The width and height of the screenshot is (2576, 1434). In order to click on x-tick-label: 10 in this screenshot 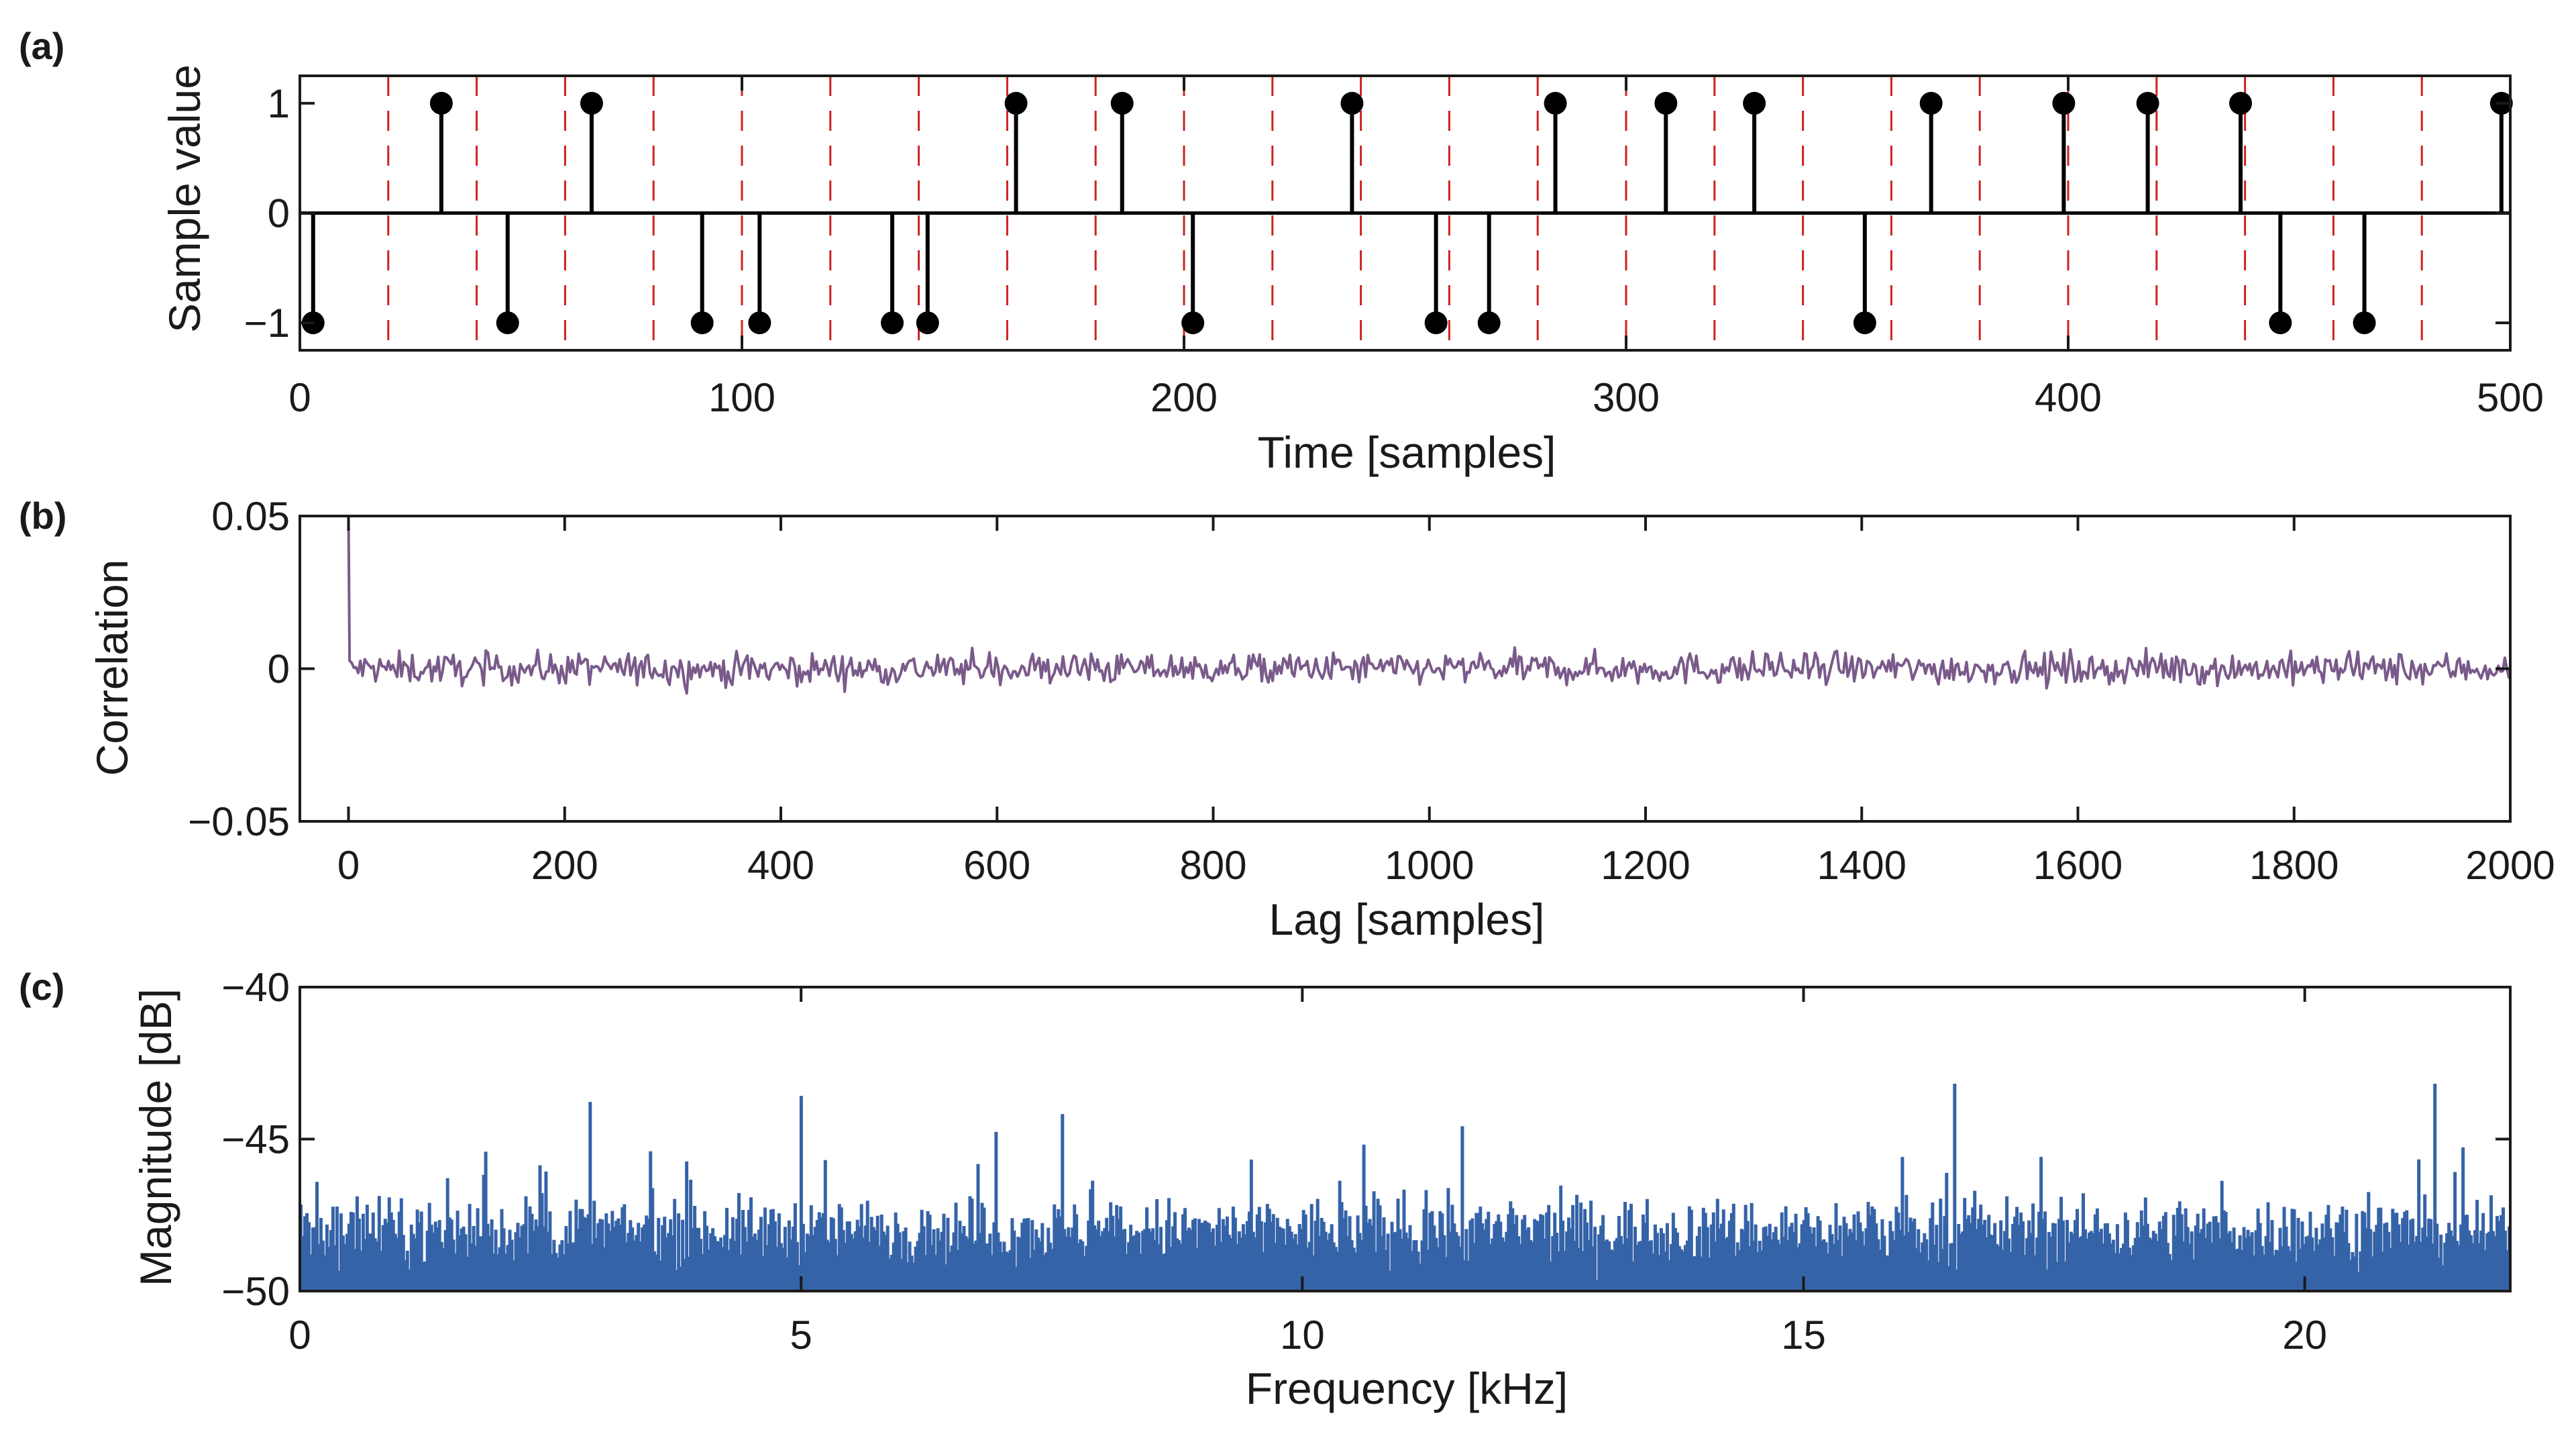, I will do `click(1302, 1335)`.